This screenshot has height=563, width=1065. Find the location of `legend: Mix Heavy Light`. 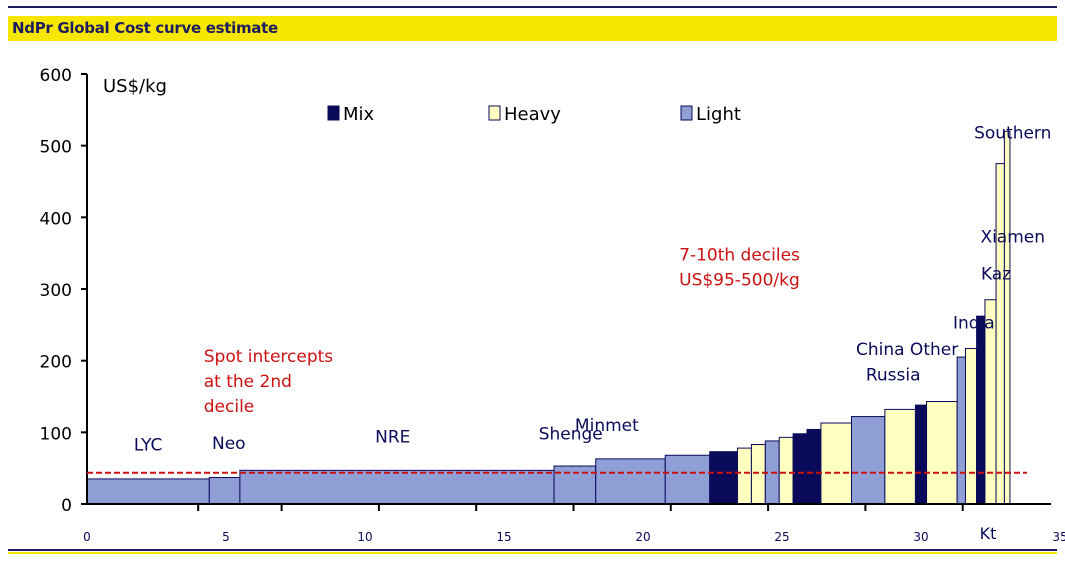

legend: Mix Heavy Light is located at coordinates (534, 114).